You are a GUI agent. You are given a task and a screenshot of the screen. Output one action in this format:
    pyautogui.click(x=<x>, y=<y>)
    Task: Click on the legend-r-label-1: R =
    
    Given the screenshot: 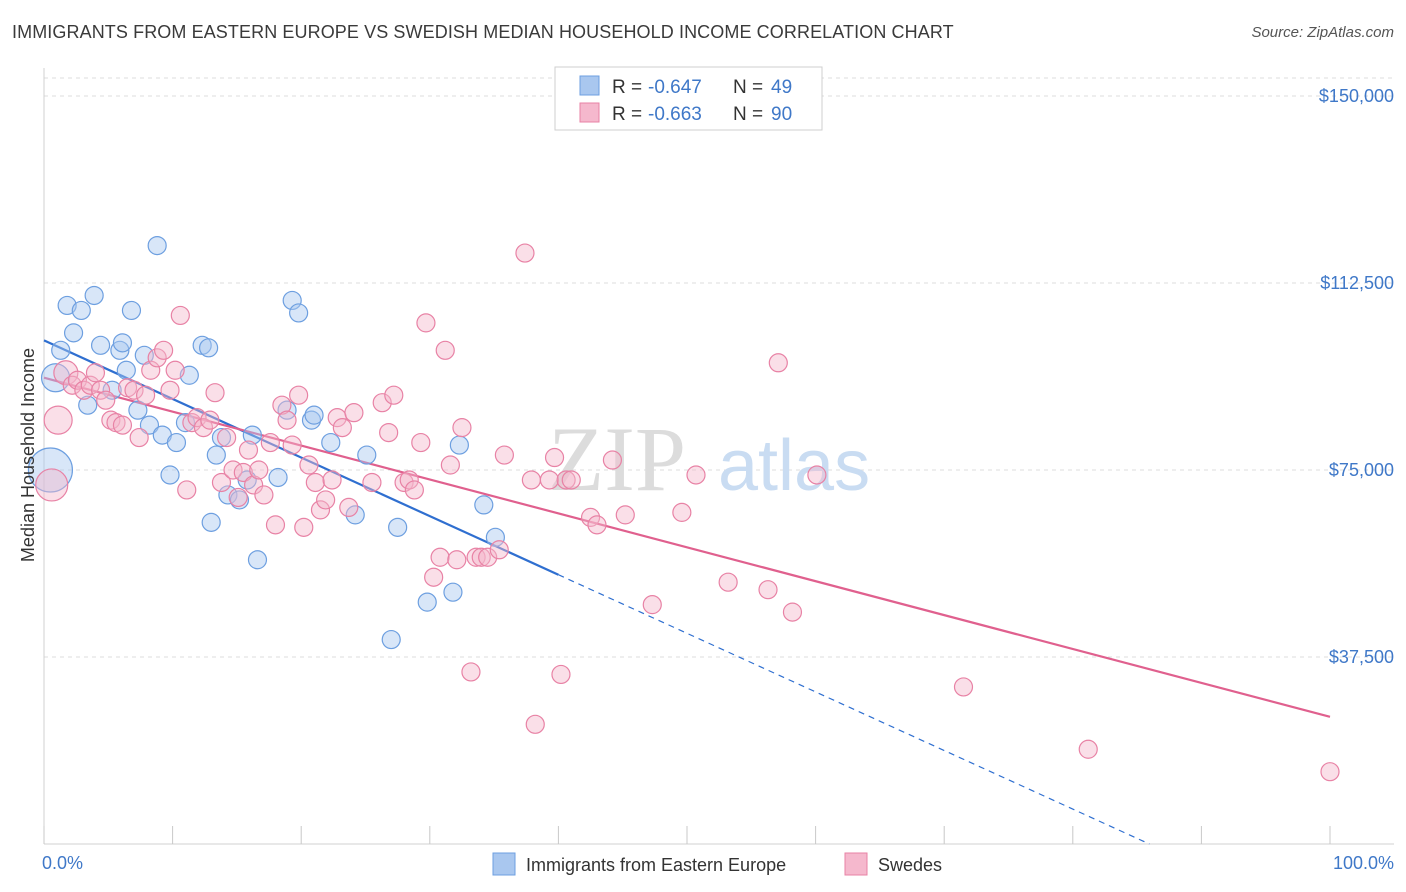 What is the action you would take?
    pyautogui.click(x=627, y=87)
    